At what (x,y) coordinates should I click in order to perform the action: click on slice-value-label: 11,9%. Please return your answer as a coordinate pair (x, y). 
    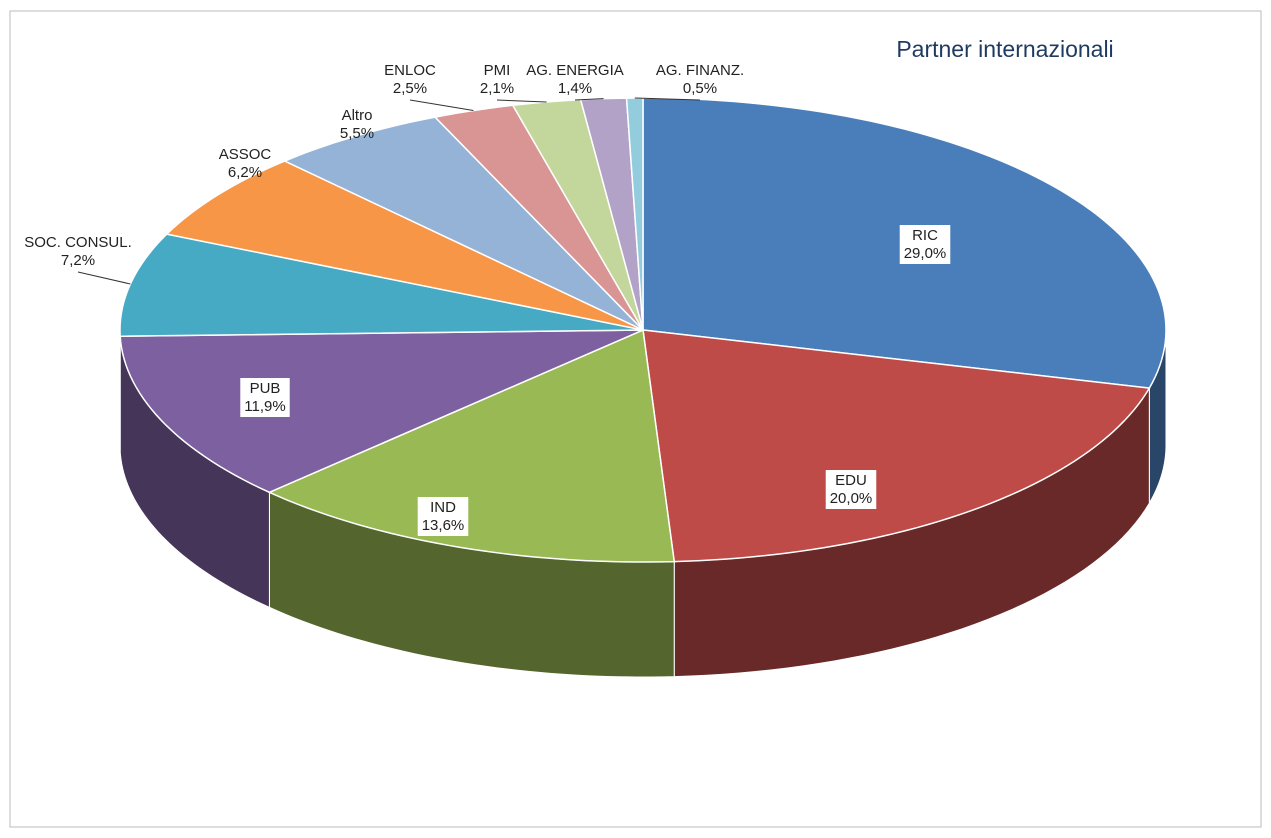
    Looking at the image, I should click on (264, 406).